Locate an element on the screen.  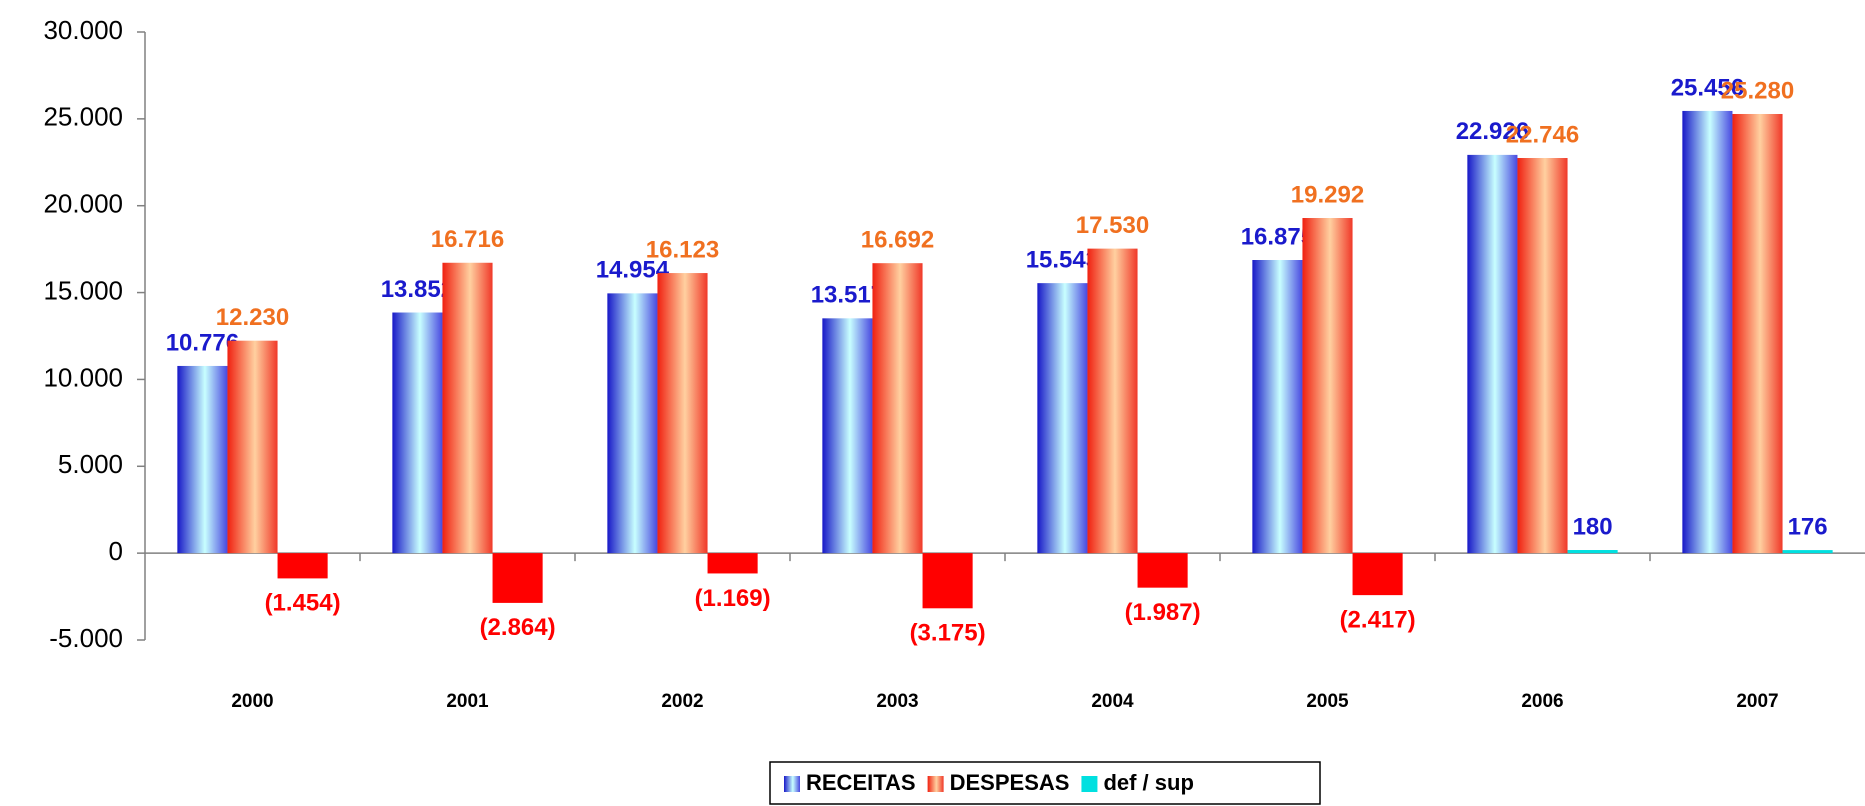
data-label: (2.417) is located at coordinates (1378, 619).